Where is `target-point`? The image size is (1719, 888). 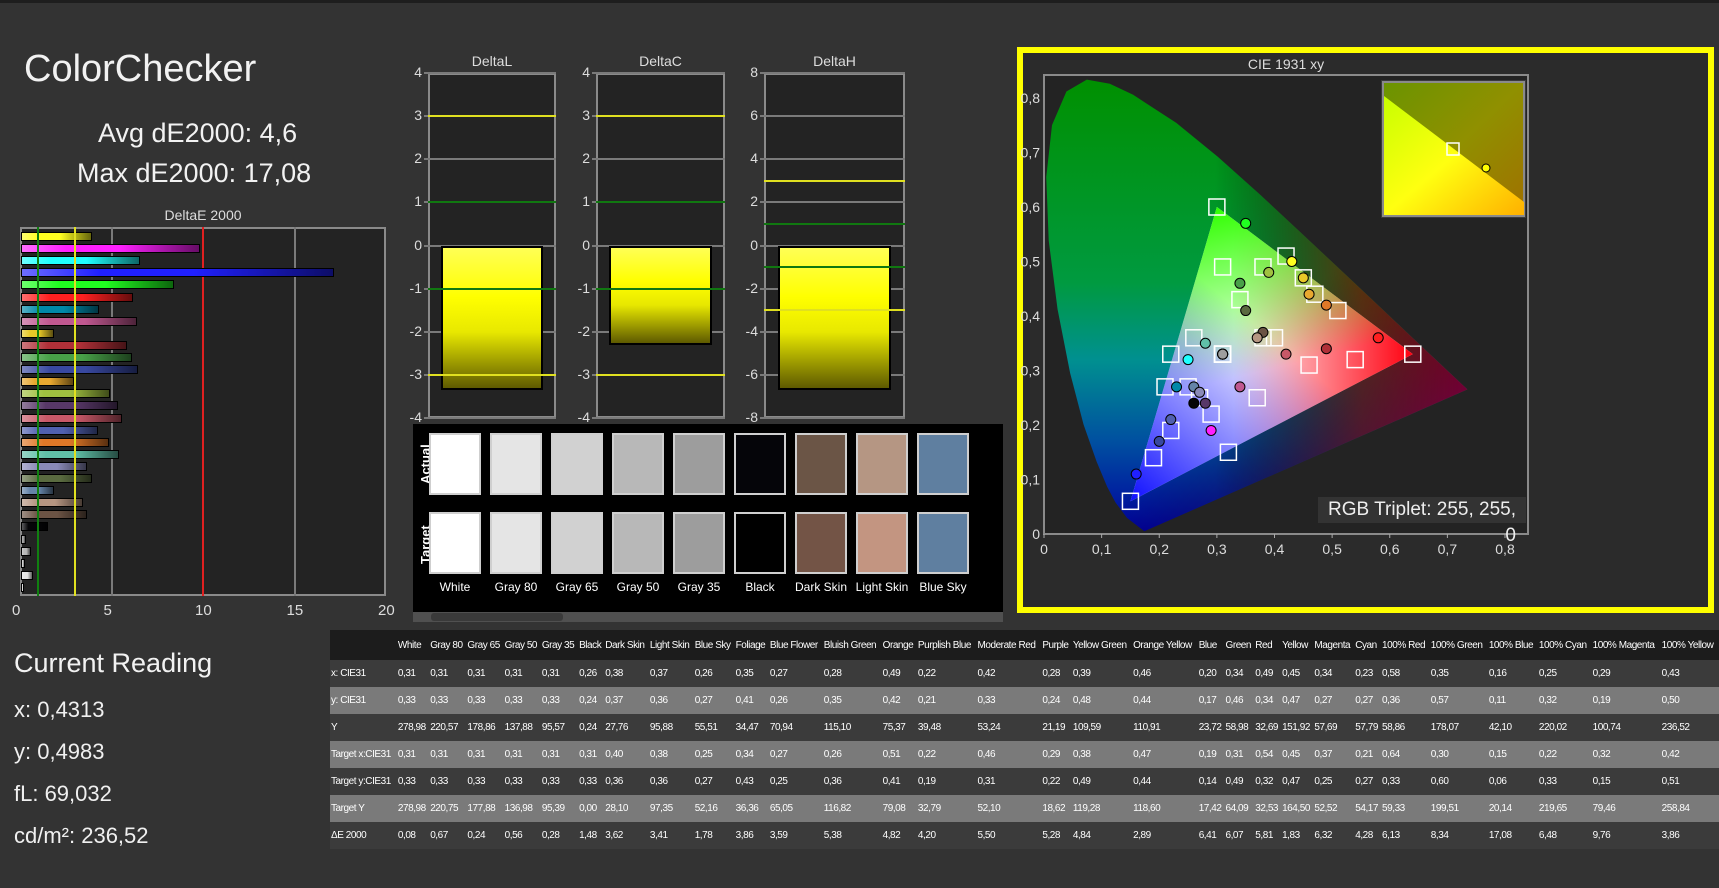
target-point is located at coordinates (1240, 299).